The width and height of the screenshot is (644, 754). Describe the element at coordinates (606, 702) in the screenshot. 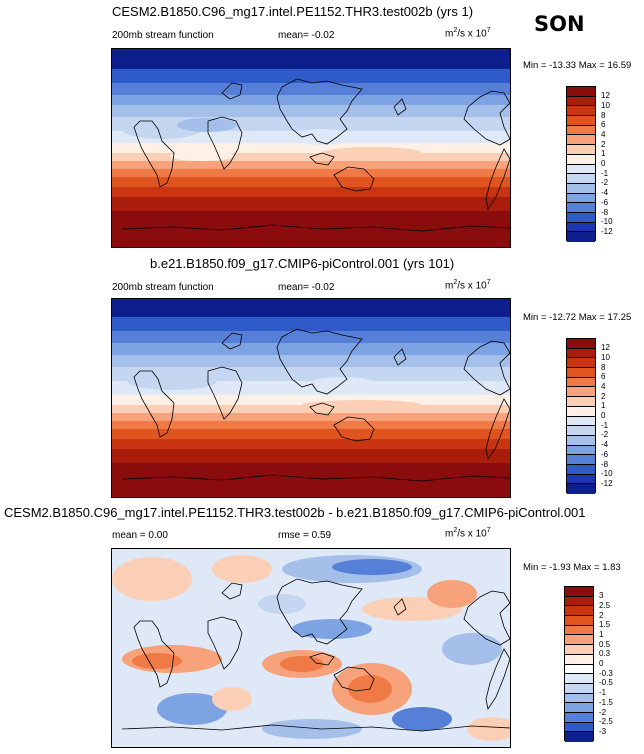

I see `colorbar-tick-label: -1.5` at that location.